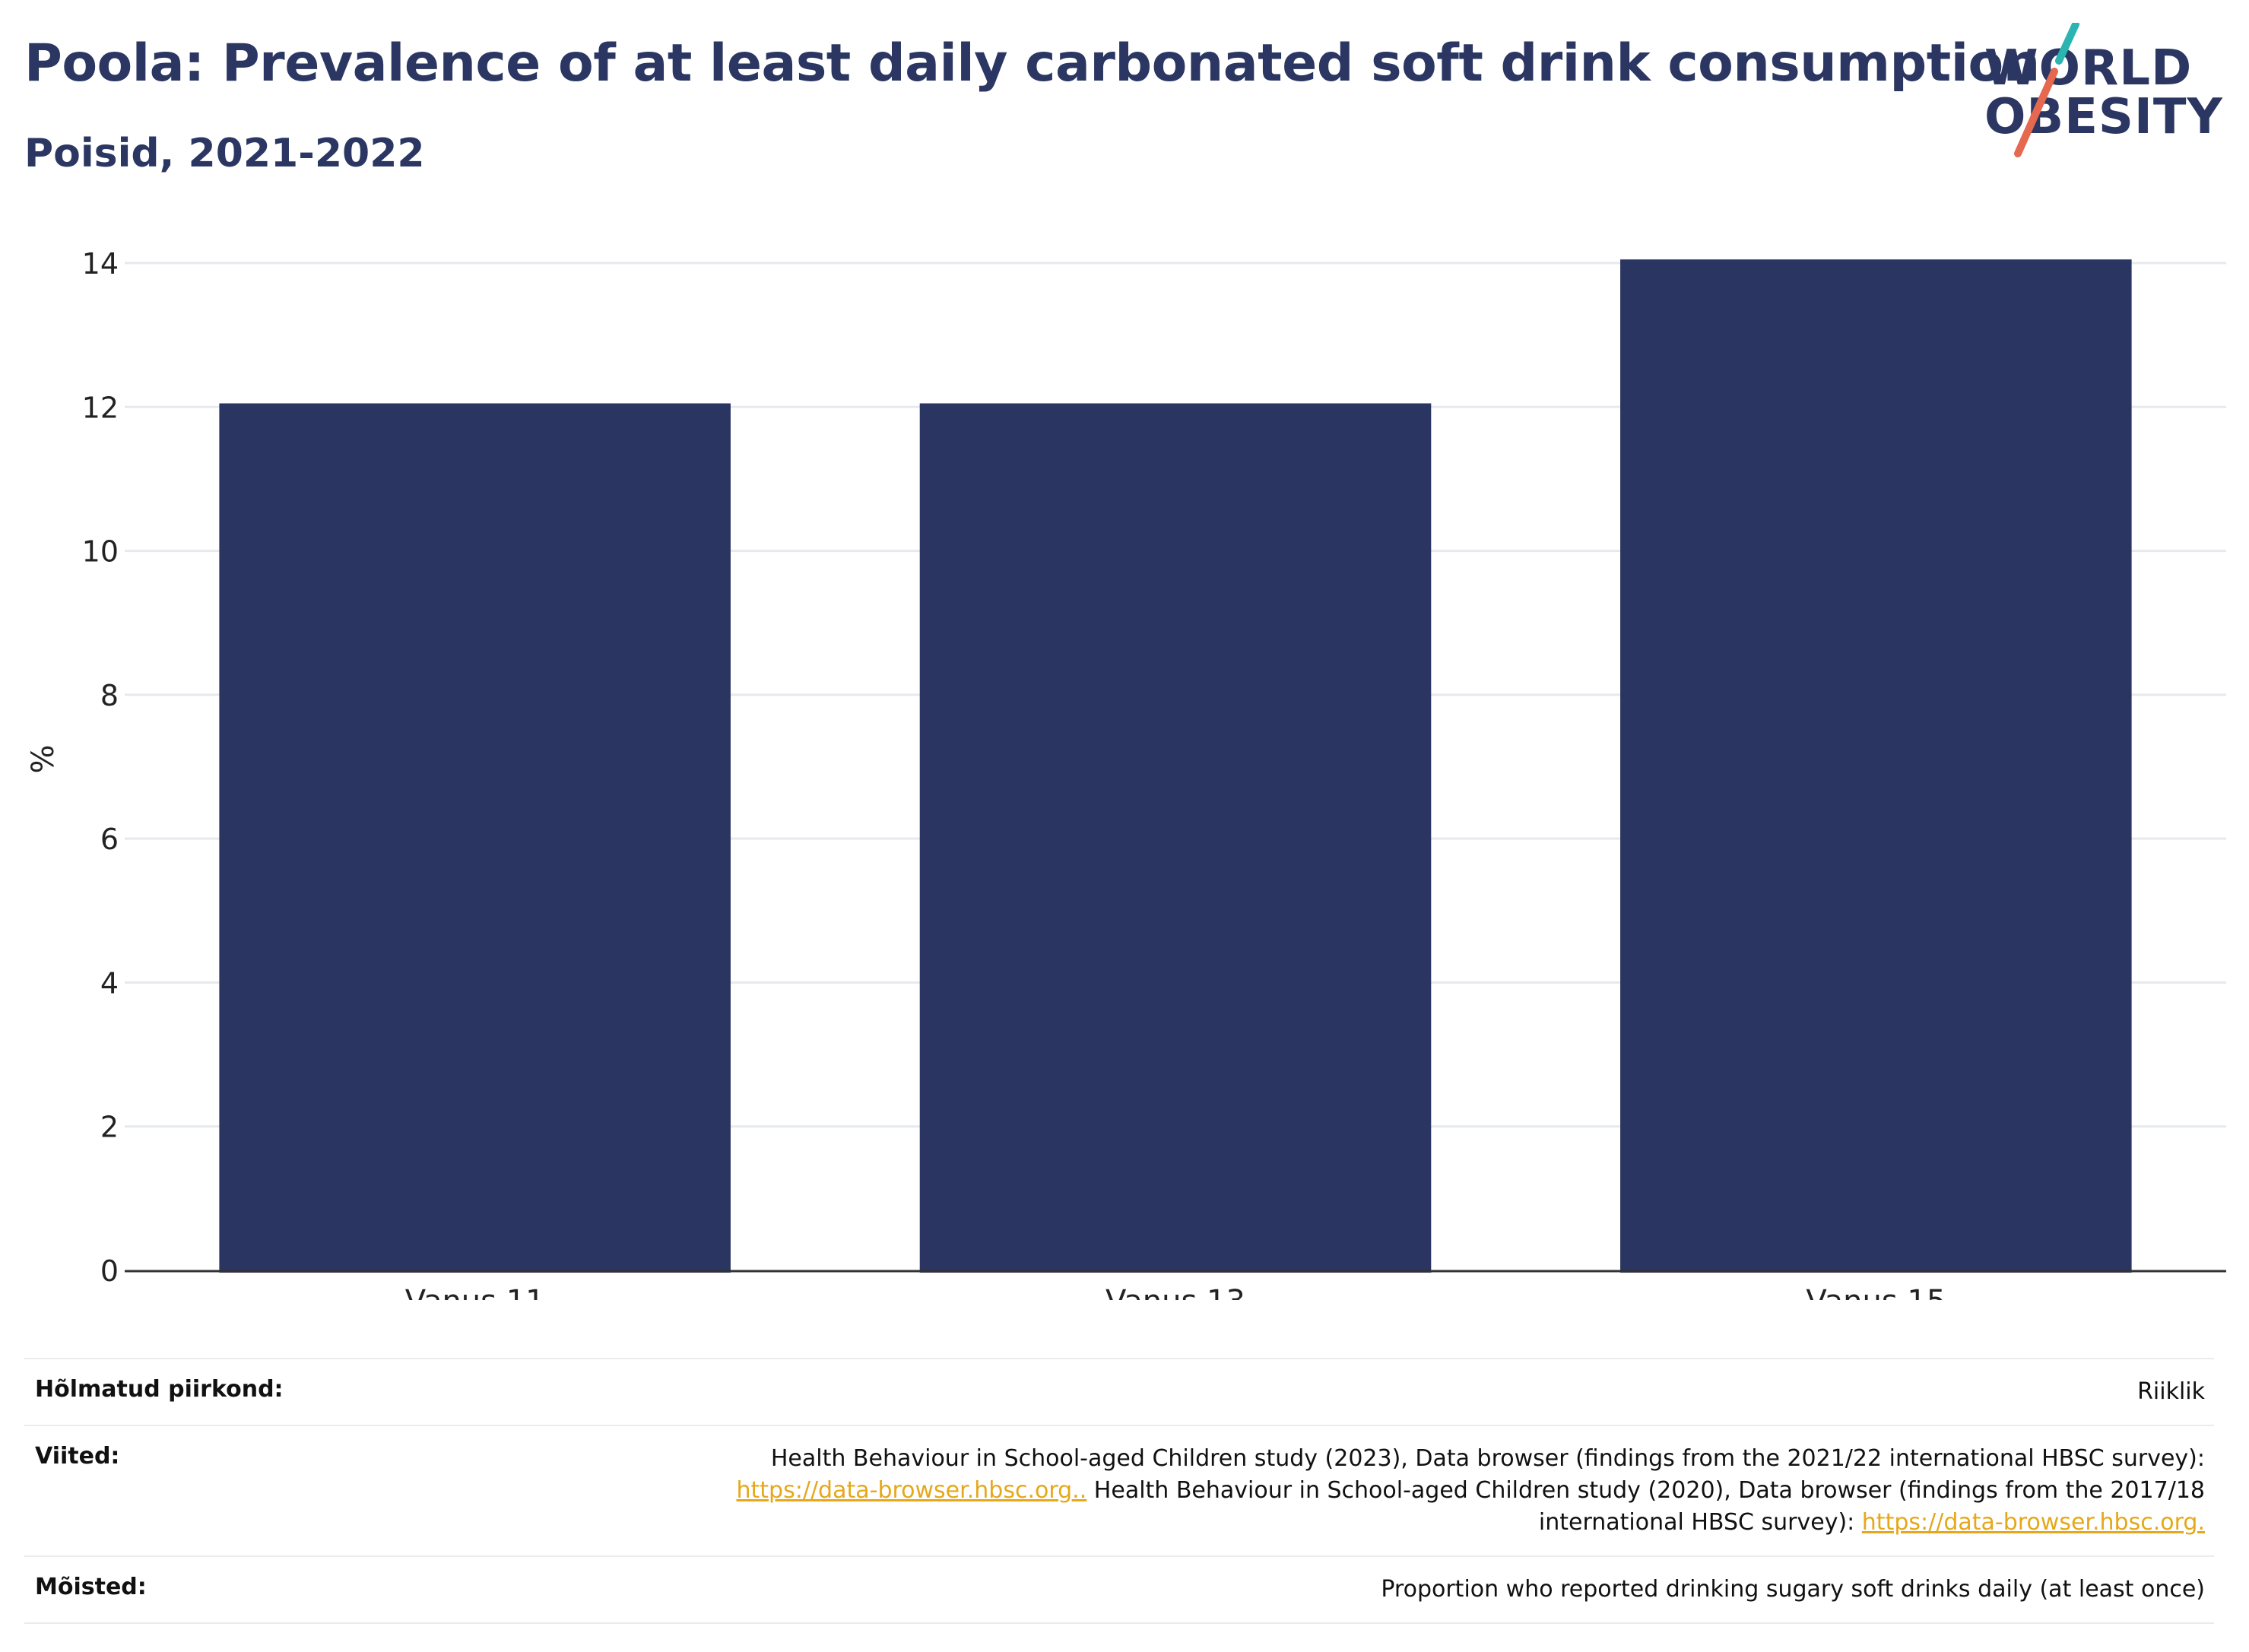 This screenshot has width=2249, height=1652. What do you see at coordinates (159, 1389) in the screenshot?
I see `region-label: Hõlmatud piirkond:` at bounding box center [159, 1389].